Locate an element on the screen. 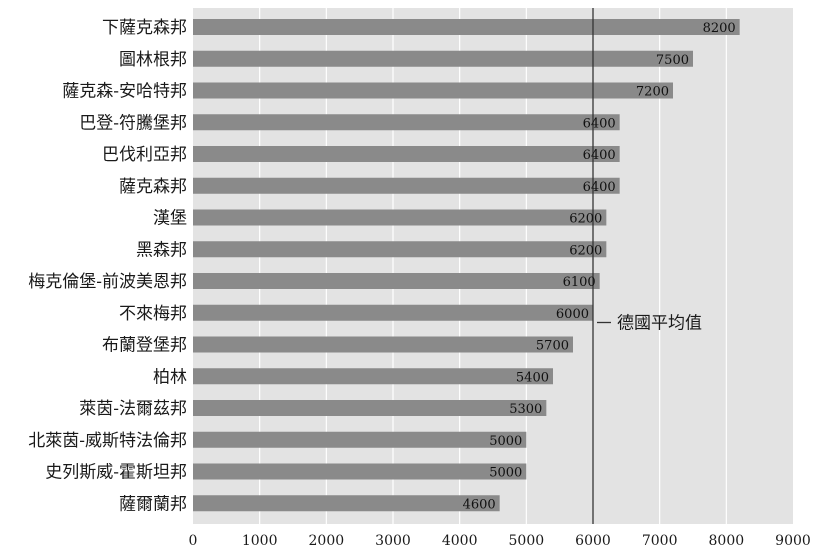 The width and height of the screenshot is (813, 549). category-label: 梅克倫堡-前波美恩邦 is located at coordinates (107, 282).